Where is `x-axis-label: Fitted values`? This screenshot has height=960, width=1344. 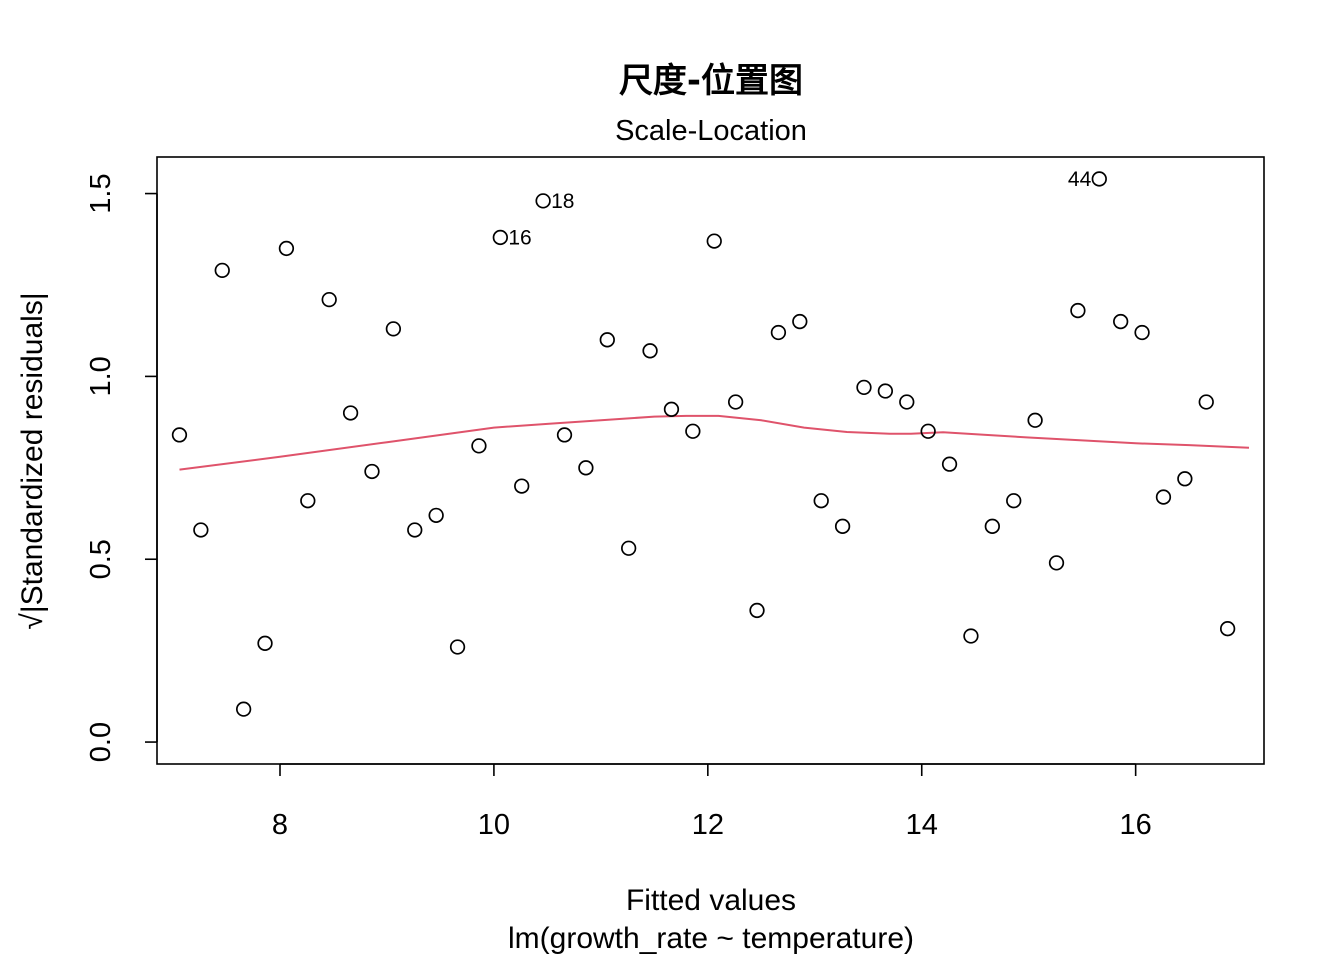 x-axis-label: Fitted values is located at coordinates (711, 900).